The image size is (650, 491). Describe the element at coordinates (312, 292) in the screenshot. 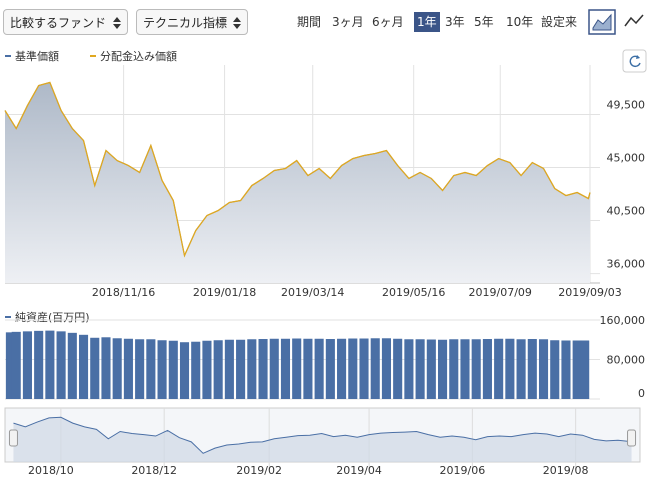

I see `x-tick-label: 2019/03/14` at that location.